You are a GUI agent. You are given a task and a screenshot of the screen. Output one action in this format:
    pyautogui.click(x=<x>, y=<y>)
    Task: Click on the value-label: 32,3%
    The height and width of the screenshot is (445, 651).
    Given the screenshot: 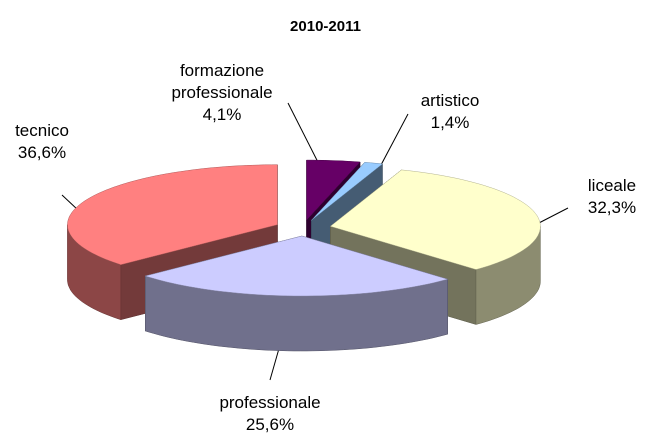 What is the action you would take?
    pyautogui.click(x=612, y=207)
    